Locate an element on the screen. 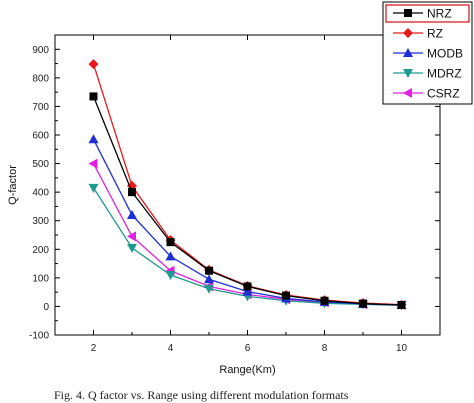  y-tick-label: 0 is located at coordinates (46, 307).